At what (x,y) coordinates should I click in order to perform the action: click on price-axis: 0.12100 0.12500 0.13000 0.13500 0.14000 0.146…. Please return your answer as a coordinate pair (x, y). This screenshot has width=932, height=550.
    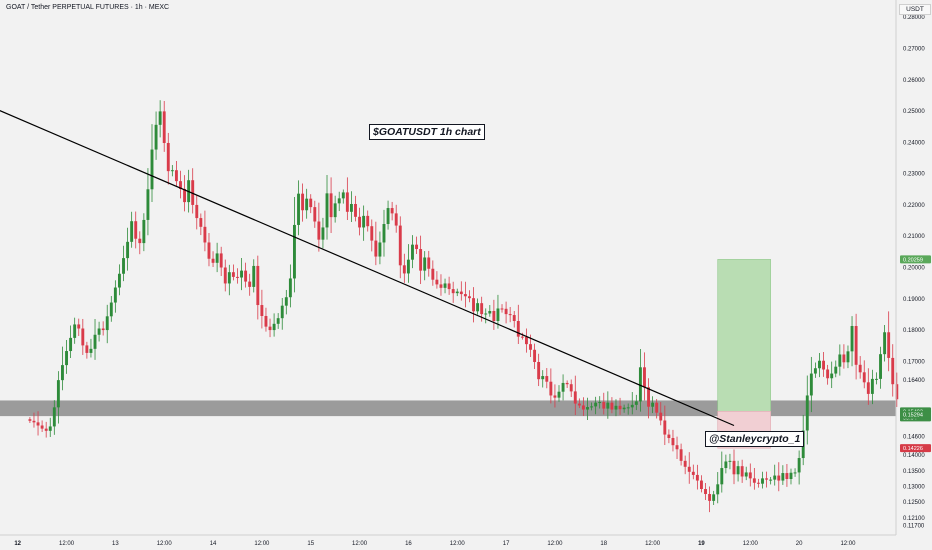
    Looking at the image, I should click on (914, 272).